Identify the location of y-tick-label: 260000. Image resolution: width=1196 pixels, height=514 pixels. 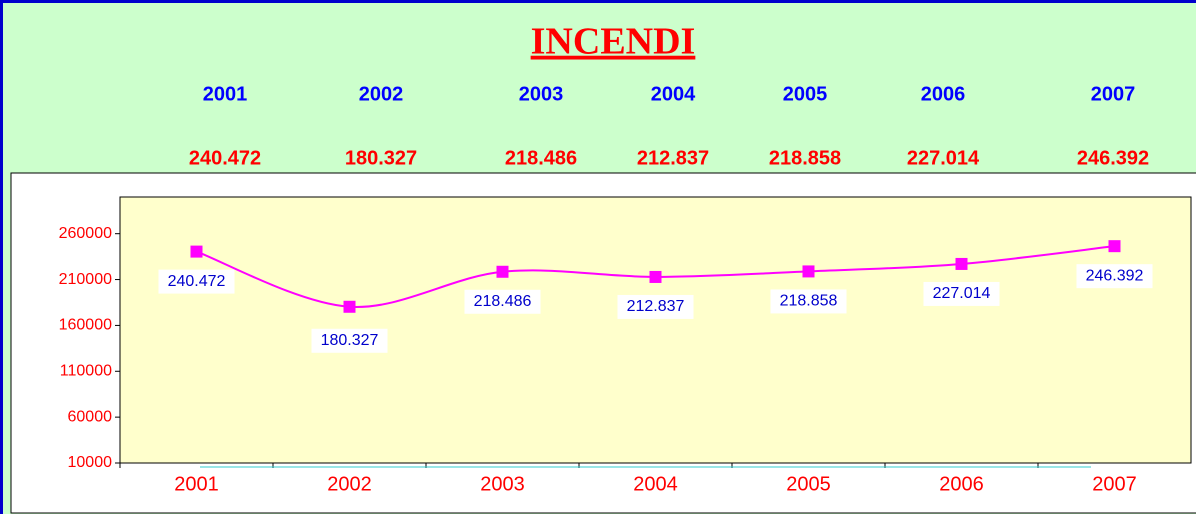
(85, 233).